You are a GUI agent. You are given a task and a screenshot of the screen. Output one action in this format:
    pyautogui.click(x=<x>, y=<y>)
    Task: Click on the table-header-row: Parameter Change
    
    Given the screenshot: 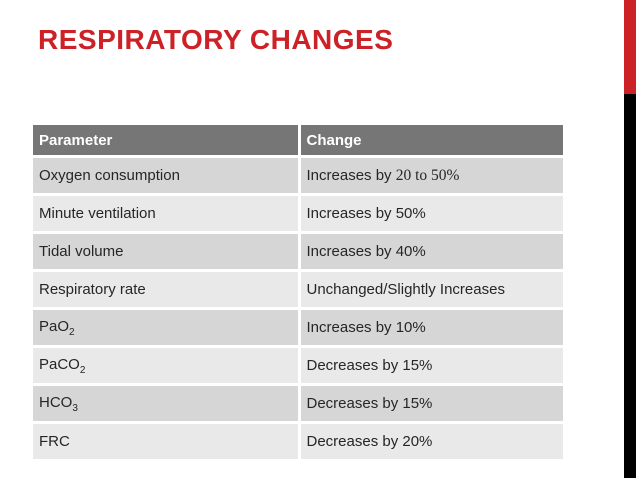 What is the action you would take?
    pyautogui.click(x=298, y=141)
    